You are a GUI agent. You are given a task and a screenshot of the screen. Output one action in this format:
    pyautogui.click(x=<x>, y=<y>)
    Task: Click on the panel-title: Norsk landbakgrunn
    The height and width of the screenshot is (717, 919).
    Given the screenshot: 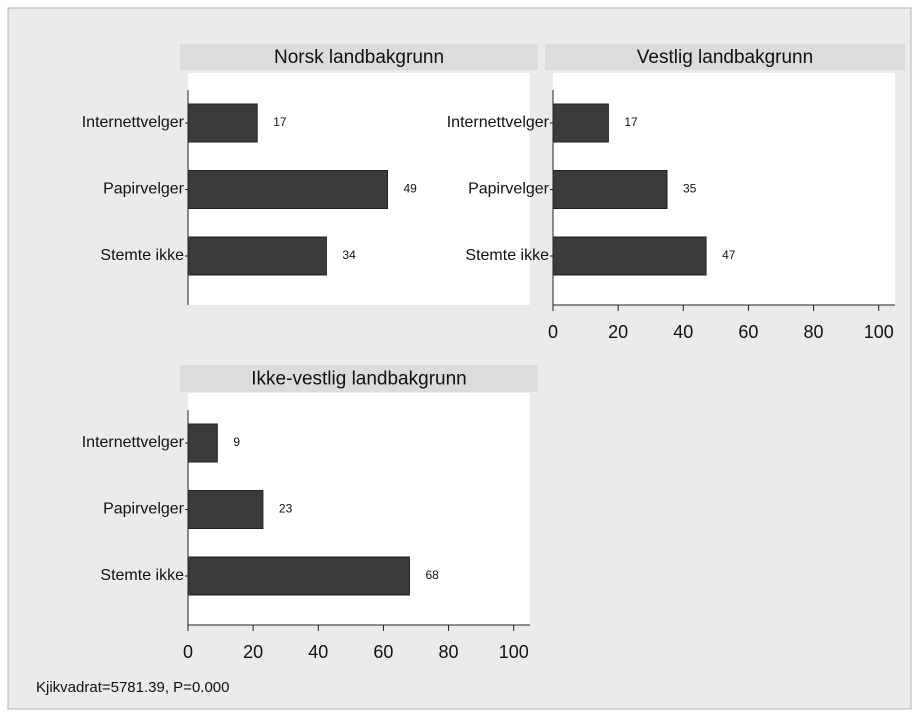 What is the action you would take?
    pyautogui.click(x=359, y=57)
    